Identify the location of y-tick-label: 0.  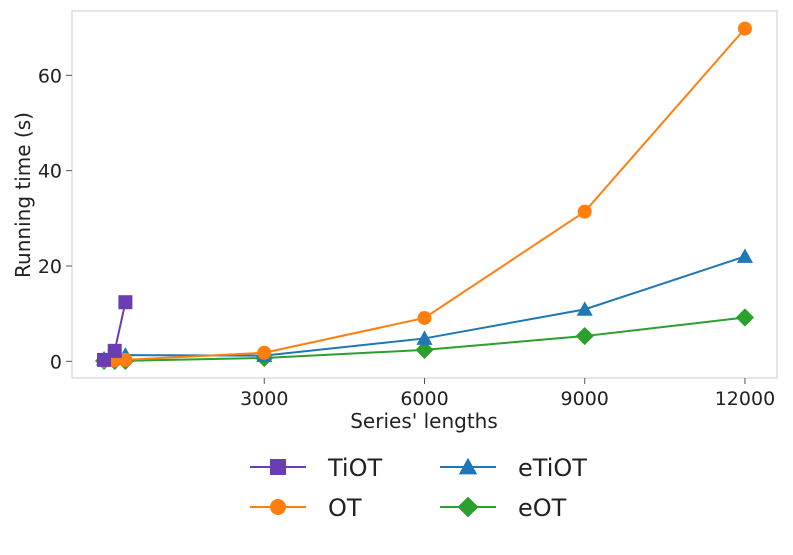
(56, 362).